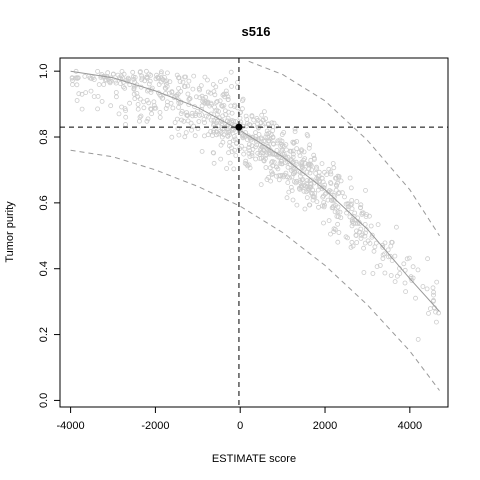 This screenshot has height=480, width=480. Describe the element at coordinates (155, 426) in the screenshot. I see `x-tick-label: -2000` at that location.